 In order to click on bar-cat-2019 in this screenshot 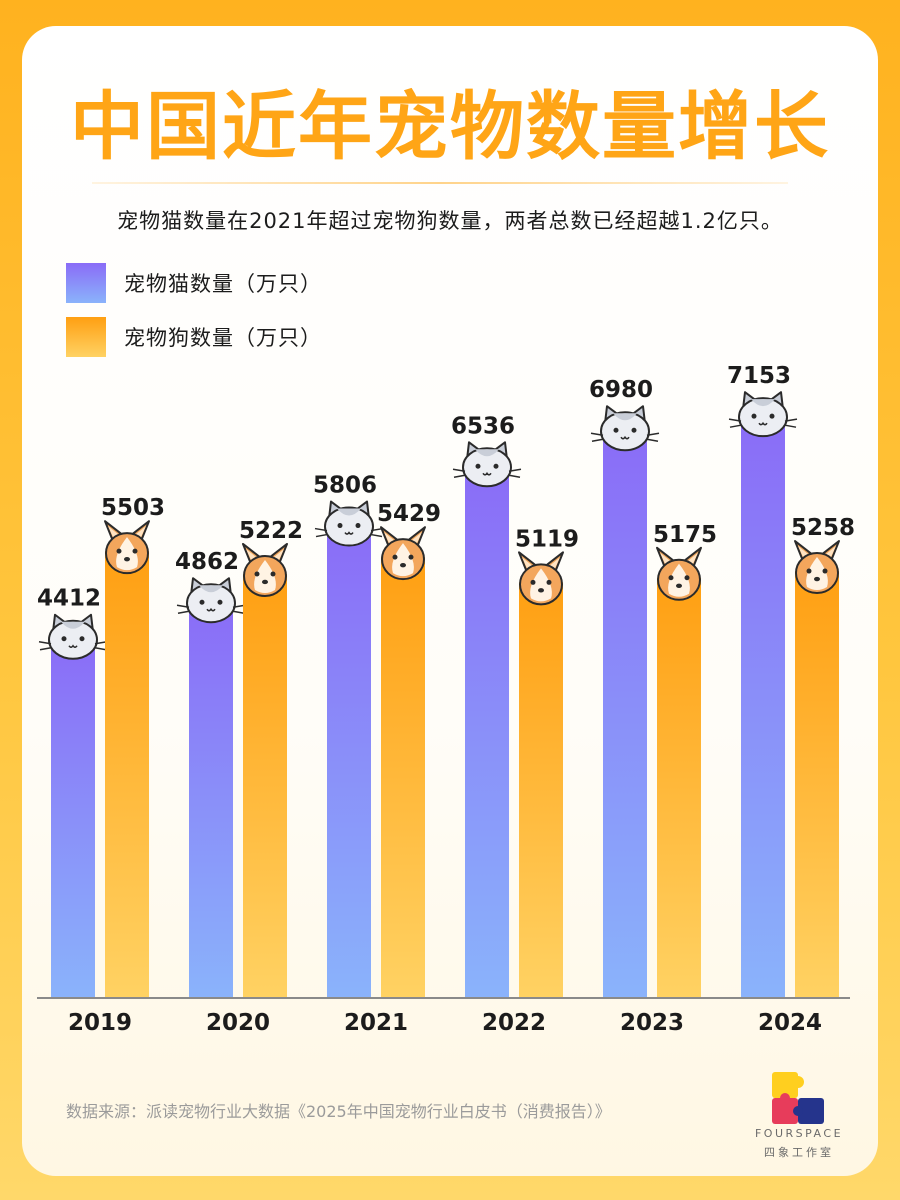, I will do `click(73, 818)`.